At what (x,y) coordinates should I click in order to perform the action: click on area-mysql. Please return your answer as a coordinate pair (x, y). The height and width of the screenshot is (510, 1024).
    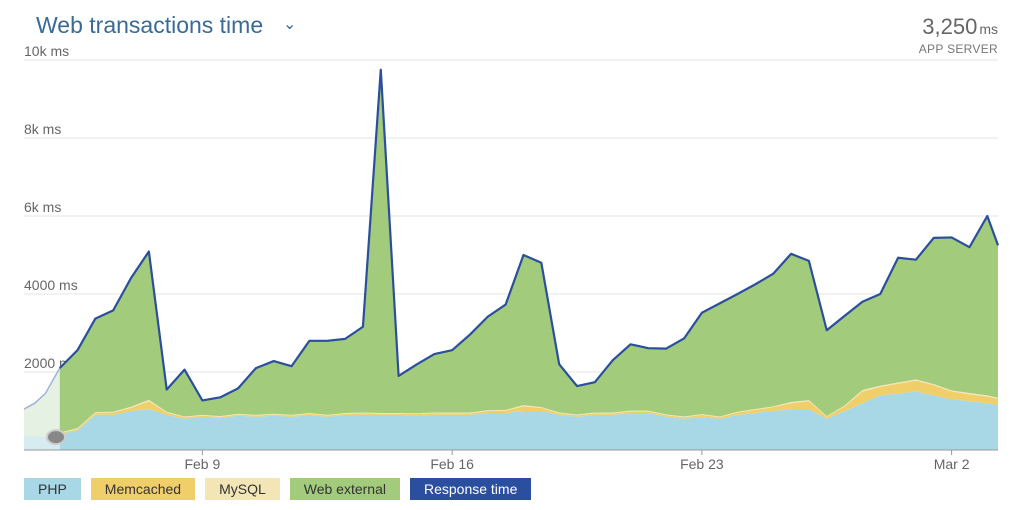
    Looking at the image, I should click on (528, 406).